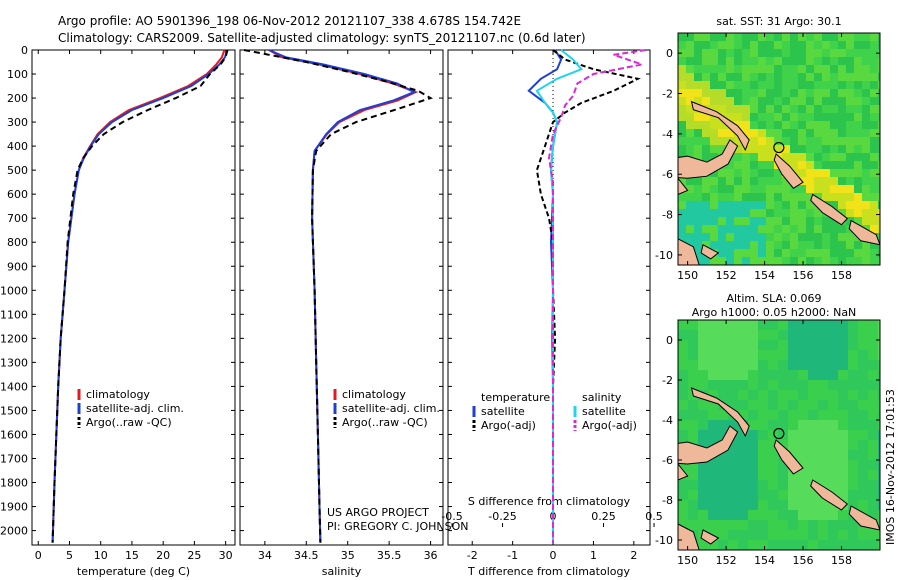  Describe the element at coordinates (890, 467) in the screenshot. I see `imos-timestamp: IMOS 16-Nov-2012 17:01:53` at that location.